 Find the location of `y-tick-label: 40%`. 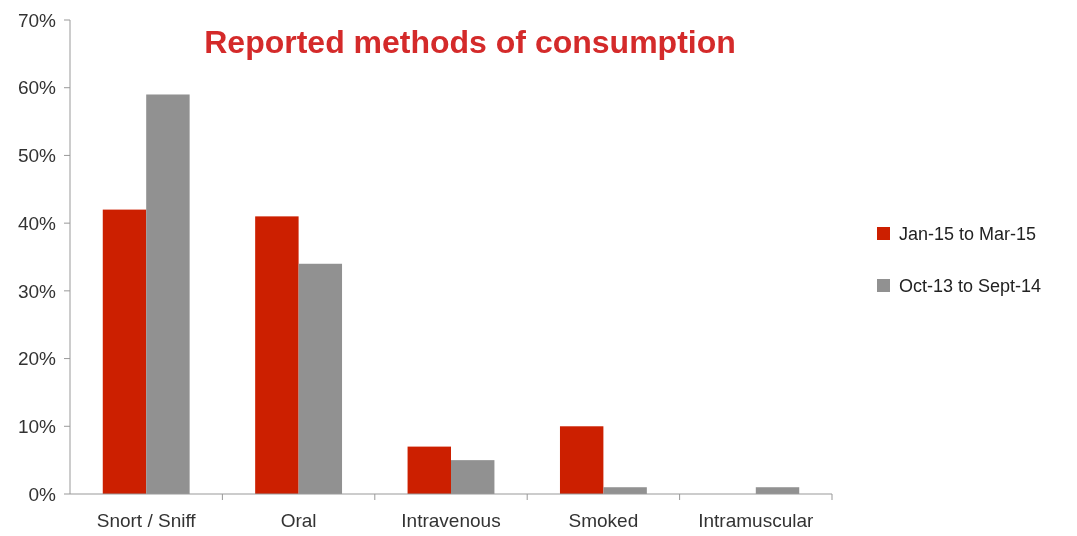

y-tick-label: 40% is located at coordinates (37, 223).